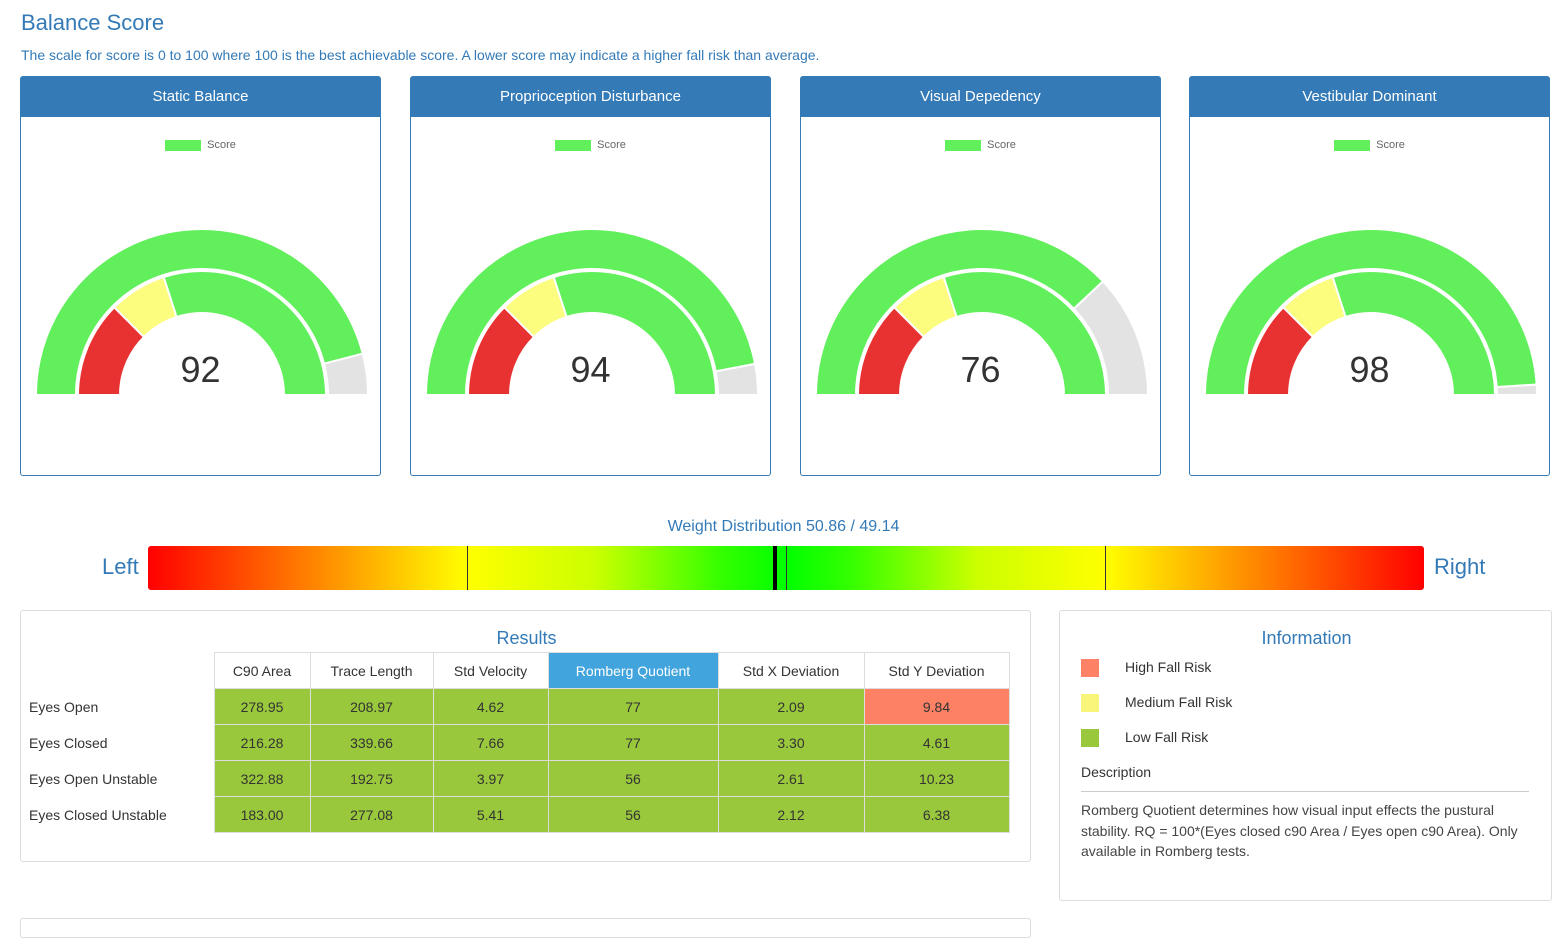 Image resolution: width=1567 pixels, height=938 pixels. What do you see at coordinates (64, 706) in the screenshot?
I see `row-label: Eyes Open` at bounding box center [64, 706].